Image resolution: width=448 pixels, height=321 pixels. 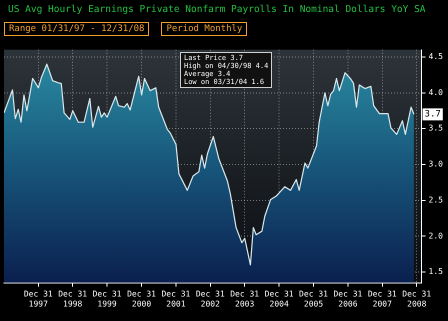 What do you see at coordinates (436, 235) in the screenshot?
I see `y-tick-label: 2.0` at bounding box center [436, 235].